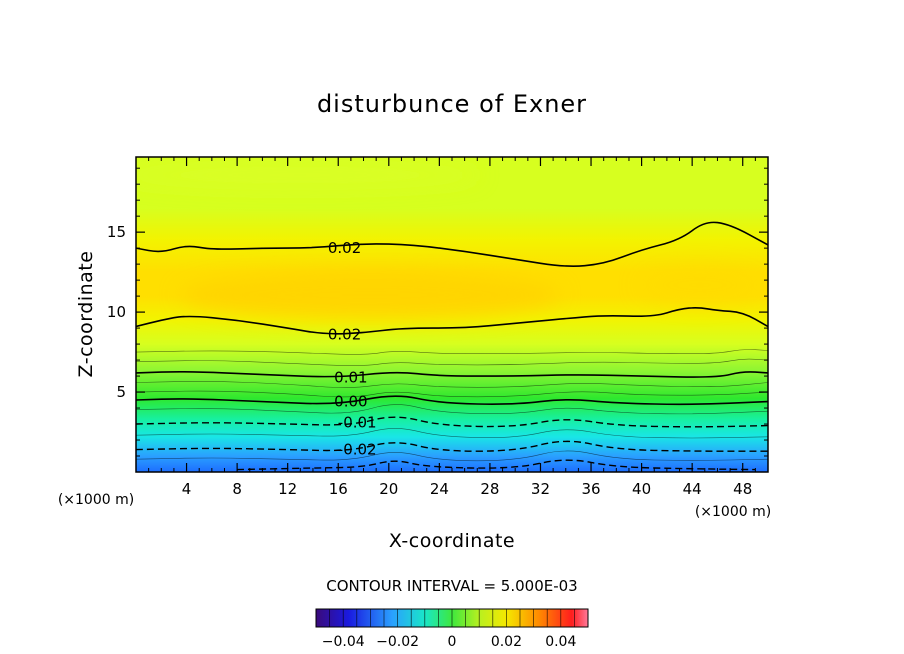  I want to click on contour-label-2: 0.01, so click(350, 378).